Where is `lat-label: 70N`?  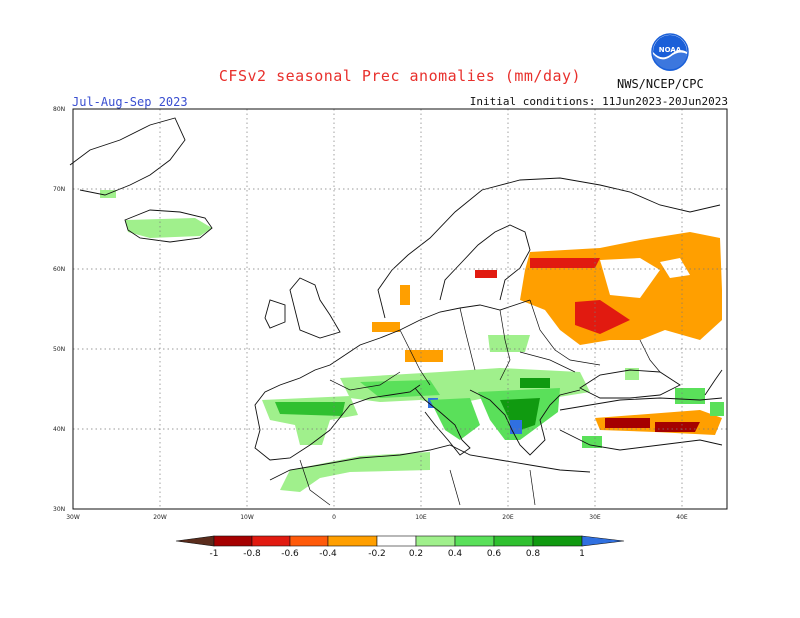 lat-label: 70N is located at coordinates (59, 189).